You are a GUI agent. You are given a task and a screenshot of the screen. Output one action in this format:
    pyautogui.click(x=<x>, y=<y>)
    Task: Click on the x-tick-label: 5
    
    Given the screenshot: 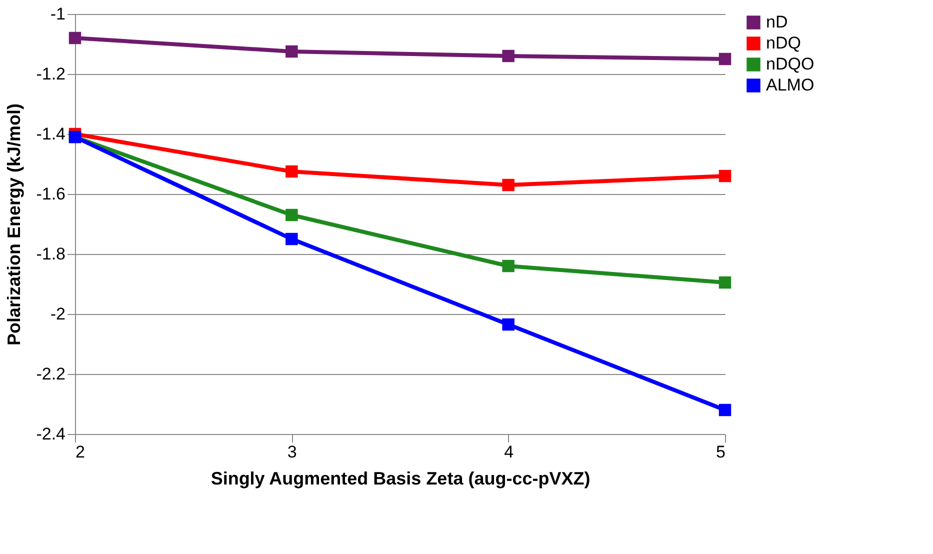 What is the action you would take?
    pyautogui.click(x=721, y=452)
    